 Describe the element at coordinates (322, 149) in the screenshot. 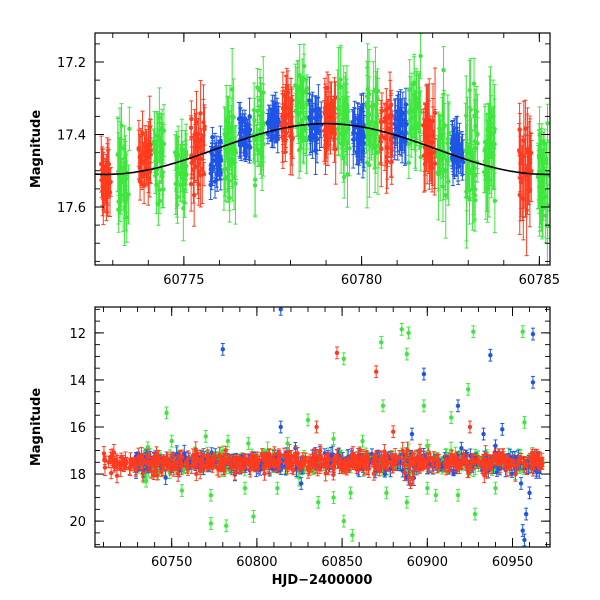

I see `model-curve` at that location.